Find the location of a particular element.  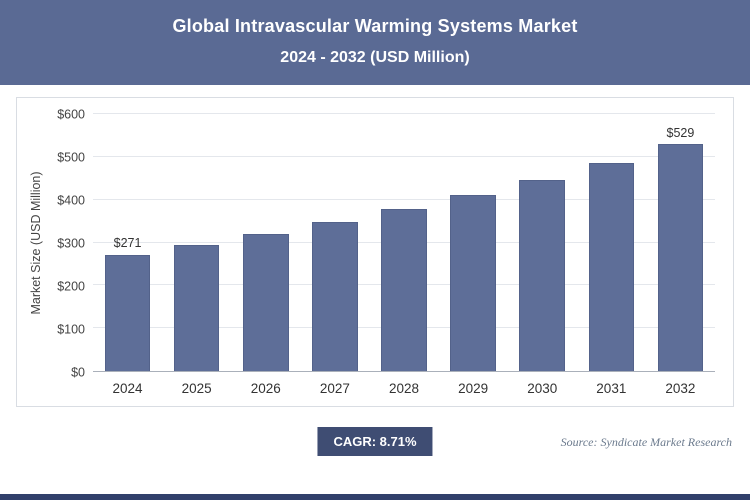

x-tick-label: 2024 is located at coordinates (127, 388).